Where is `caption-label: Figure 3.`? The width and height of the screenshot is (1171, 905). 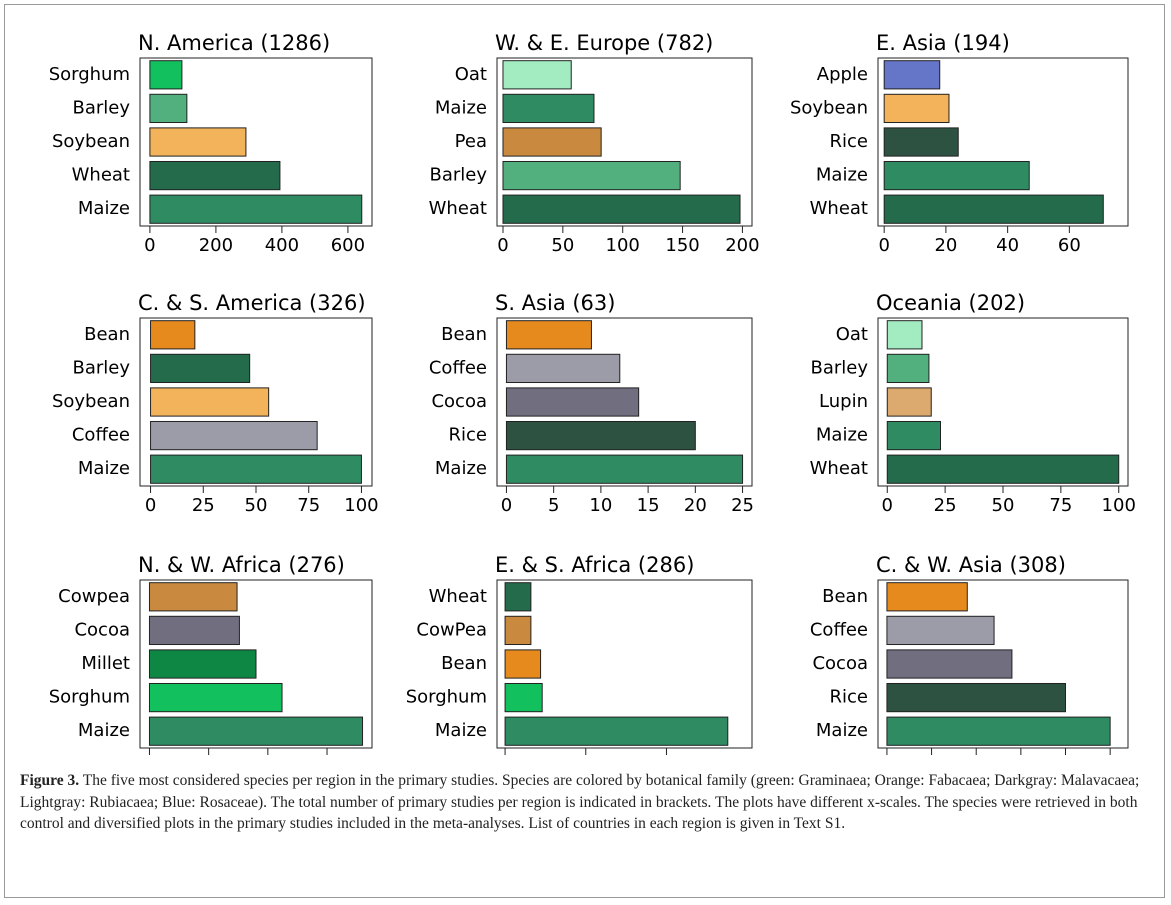
caption-label: Figure 3. is located at coordinates (50, 780).